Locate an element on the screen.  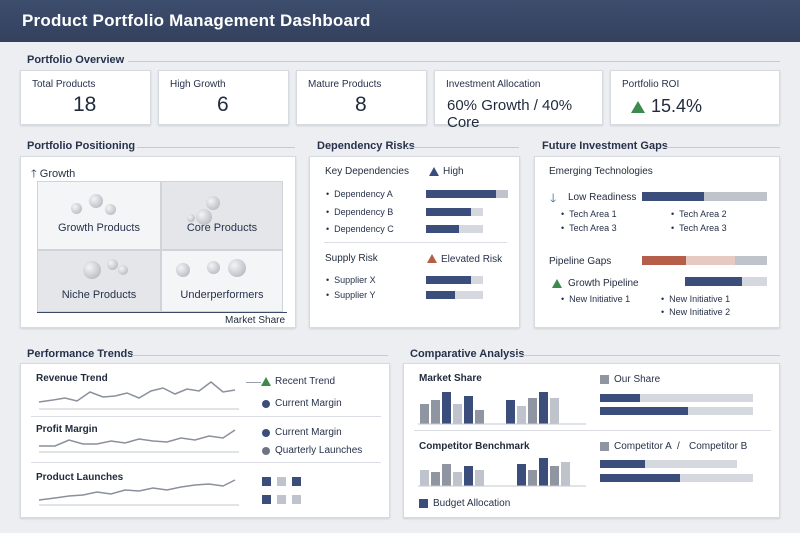
list-item: • Dependency C is located at coordinates (360, 229).